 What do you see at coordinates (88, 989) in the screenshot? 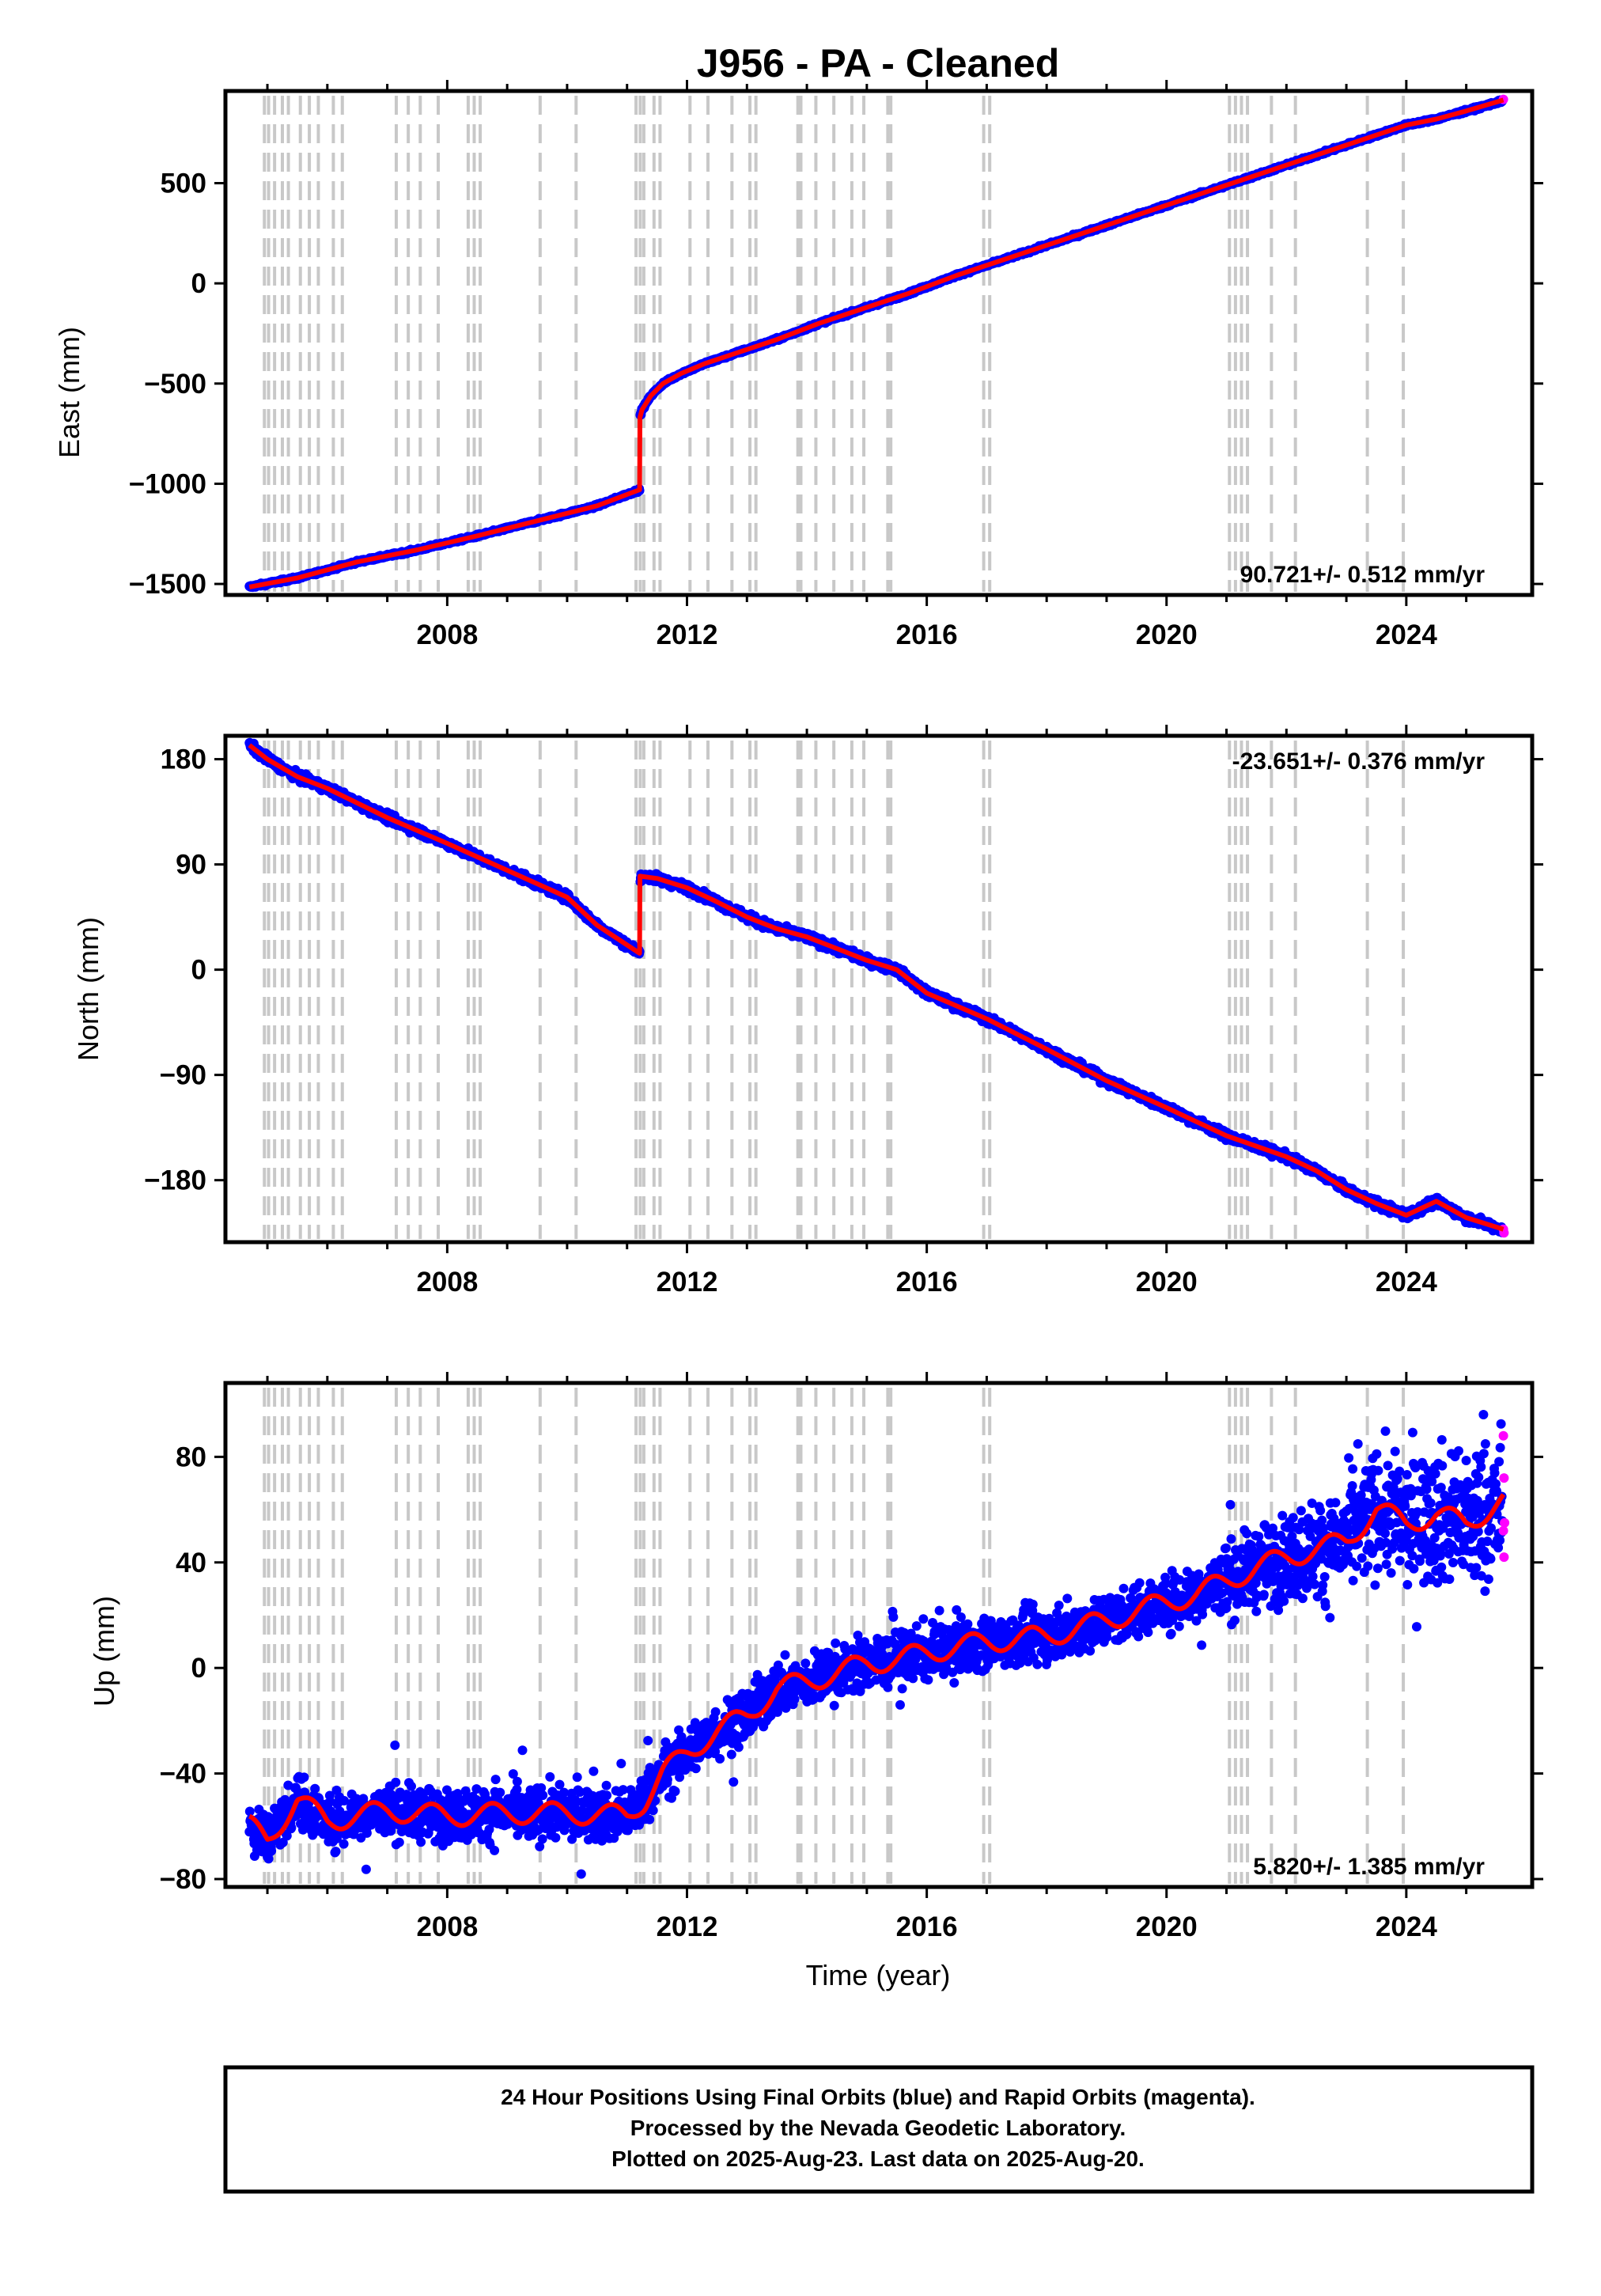
I see `north-y-axis-label: North (mm)` at bounding box center [88, 989].